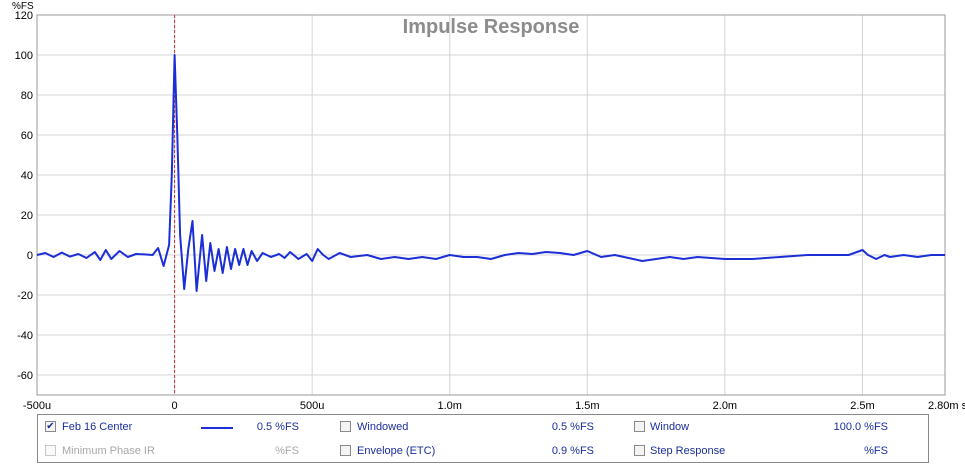 This screenshot has width=965, height=465. What do you see at coordinates (396, 451) in the screenshot?
I see `legend-label-envelope-etc: Envelope (ETC)` at bounding box center [396, 451].